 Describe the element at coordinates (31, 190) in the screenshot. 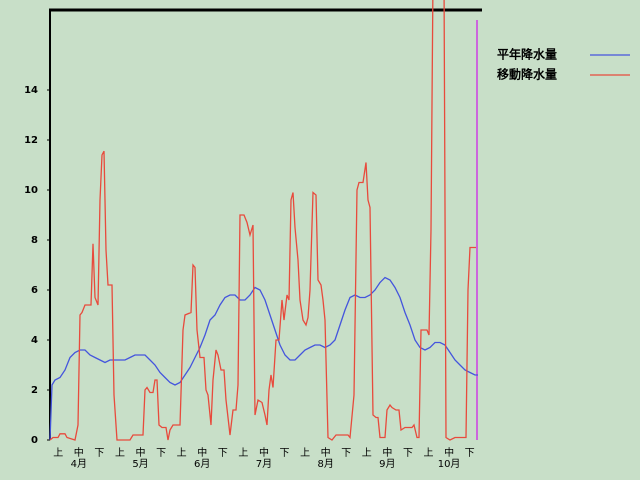

I see `y-tick-label: 10` at that location.